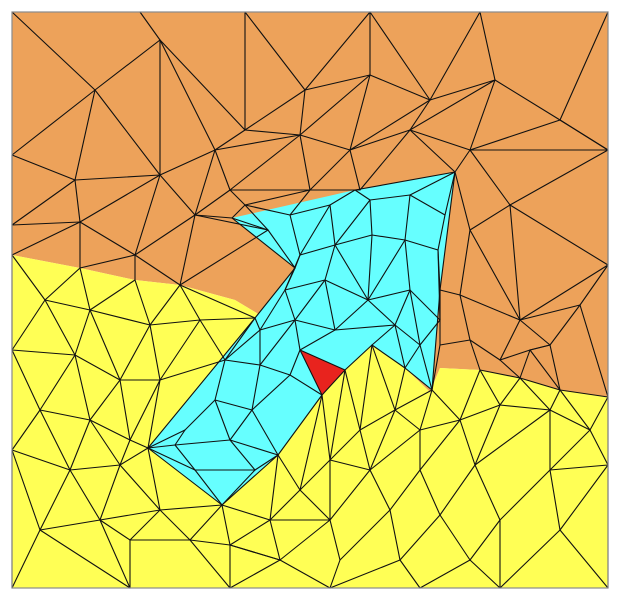 The image size is (618, 600). Describe the element at coordinates (322, 372) in the screenshot. I see `marked-element` at that location.